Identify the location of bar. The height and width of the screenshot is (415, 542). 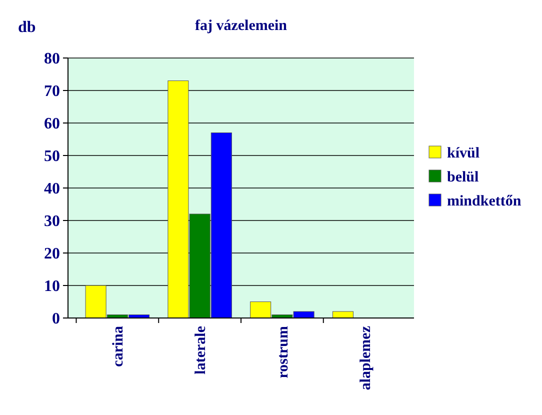
(343, 314).